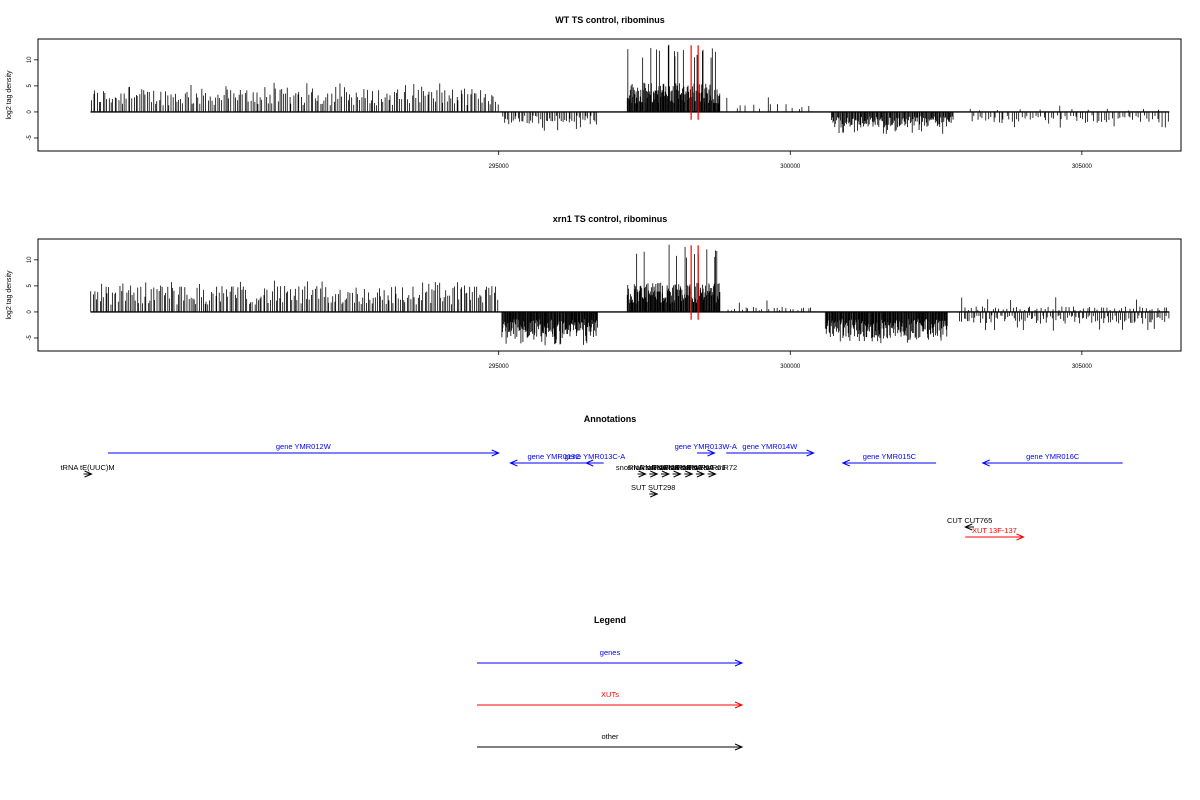 The image size is (1200, 800). I want to click on legend-items: genes XUTs other, so click(610, 699).